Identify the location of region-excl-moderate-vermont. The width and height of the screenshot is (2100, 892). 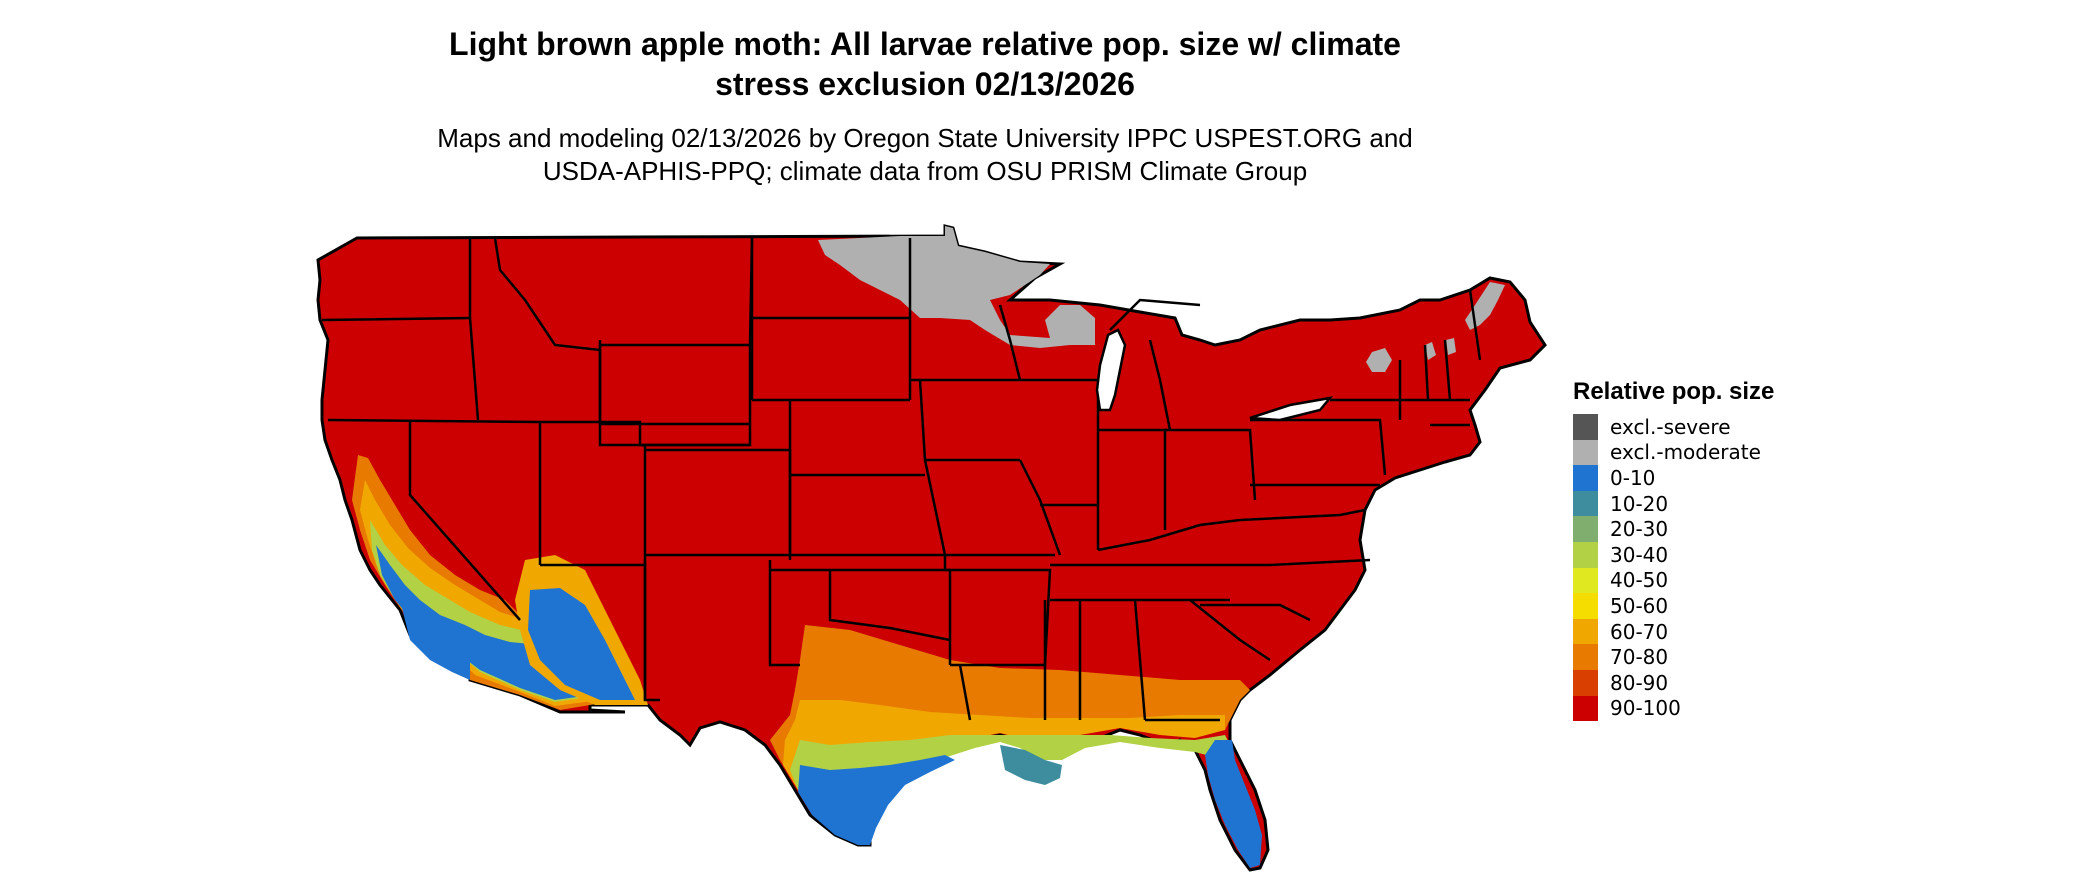
(1430, 351).